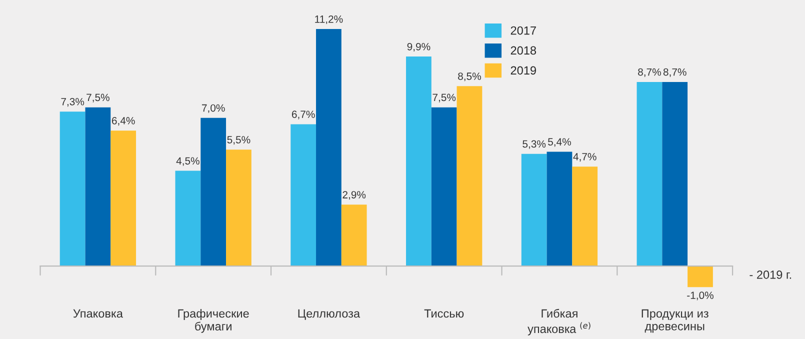  What do you see at coordinates (213, 321) in the screenshot?
I see `x-tick-label: Графические бумаги` at bounding box center [213, 321].